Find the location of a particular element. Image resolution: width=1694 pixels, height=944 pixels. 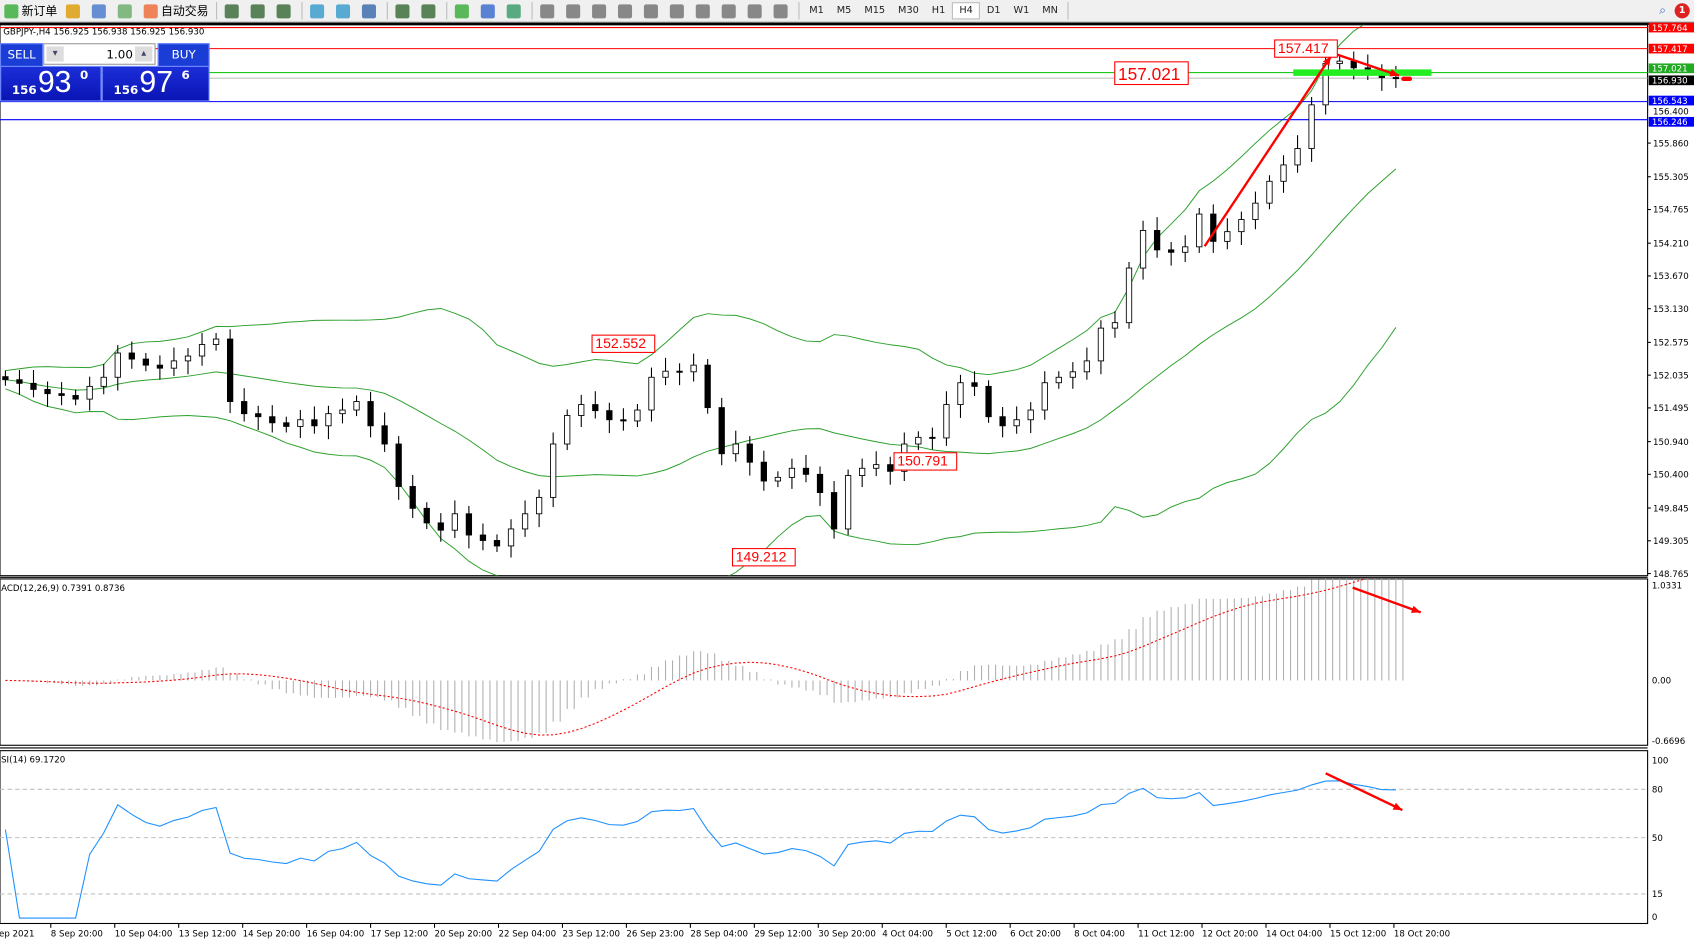

price-annotation: 157.417 is located at coordinates (1306, 48).